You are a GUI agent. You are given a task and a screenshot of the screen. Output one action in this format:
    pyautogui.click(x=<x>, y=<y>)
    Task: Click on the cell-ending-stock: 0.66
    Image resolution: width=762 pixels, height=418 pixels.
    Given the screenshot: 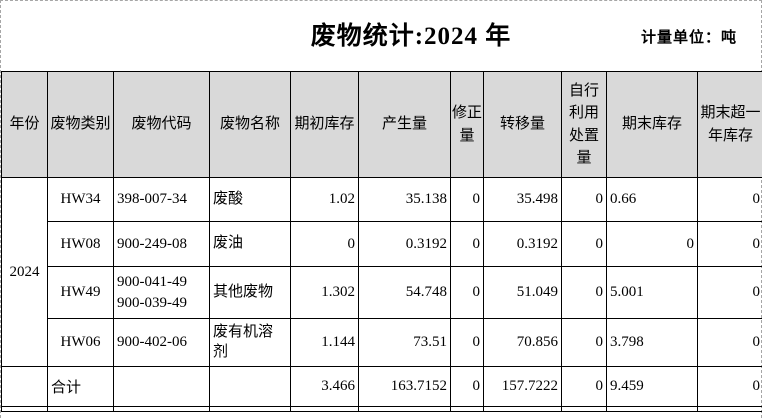 What is the action you would take?
    pyautogui.click(x=652, y=199)
    